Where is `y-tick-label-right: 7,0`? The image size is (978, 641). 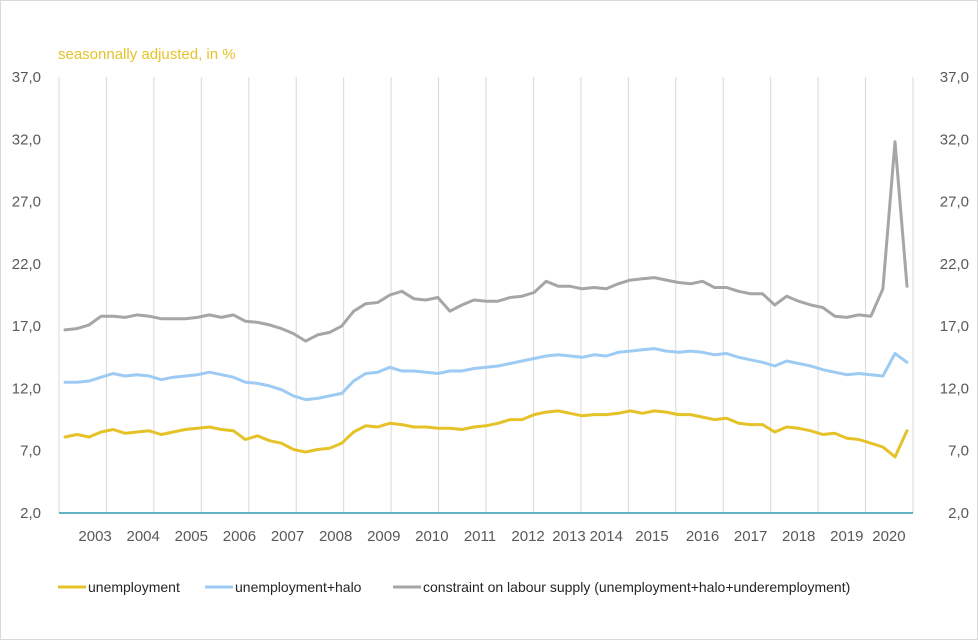
y-tick-label-right: 7,0 is located at coordinates (958, 451).